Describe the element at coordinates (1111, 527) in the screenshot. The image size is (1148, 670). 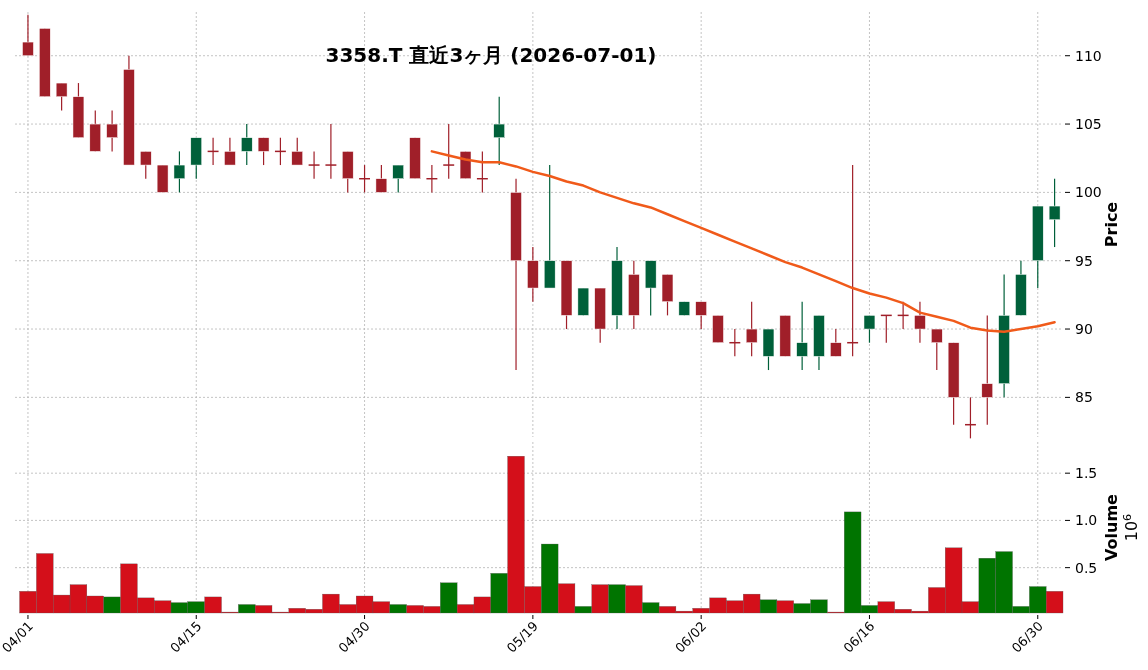
I see `y-axis-title: Volume` at that location.